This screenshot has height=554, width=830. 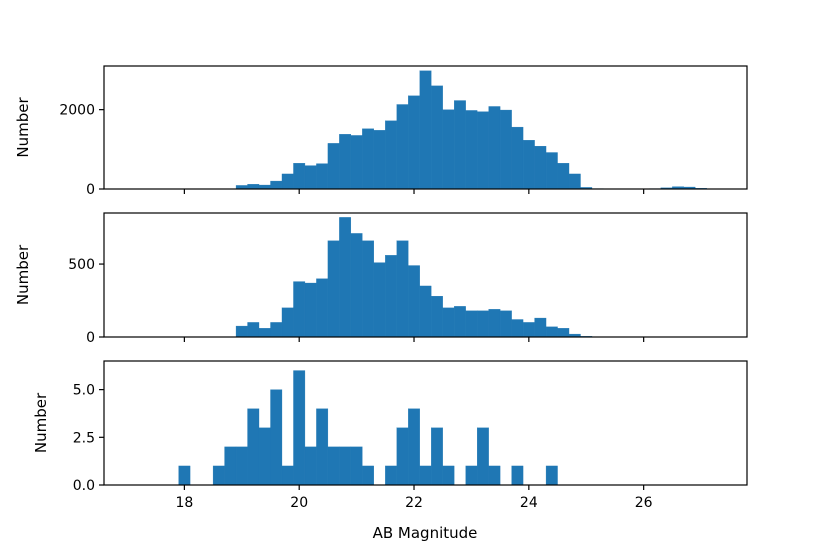 What do you see at coordinates (84, 486) in the screenshot?
I see `y-tick-label: 0.0` at bounding box center [84, 486].